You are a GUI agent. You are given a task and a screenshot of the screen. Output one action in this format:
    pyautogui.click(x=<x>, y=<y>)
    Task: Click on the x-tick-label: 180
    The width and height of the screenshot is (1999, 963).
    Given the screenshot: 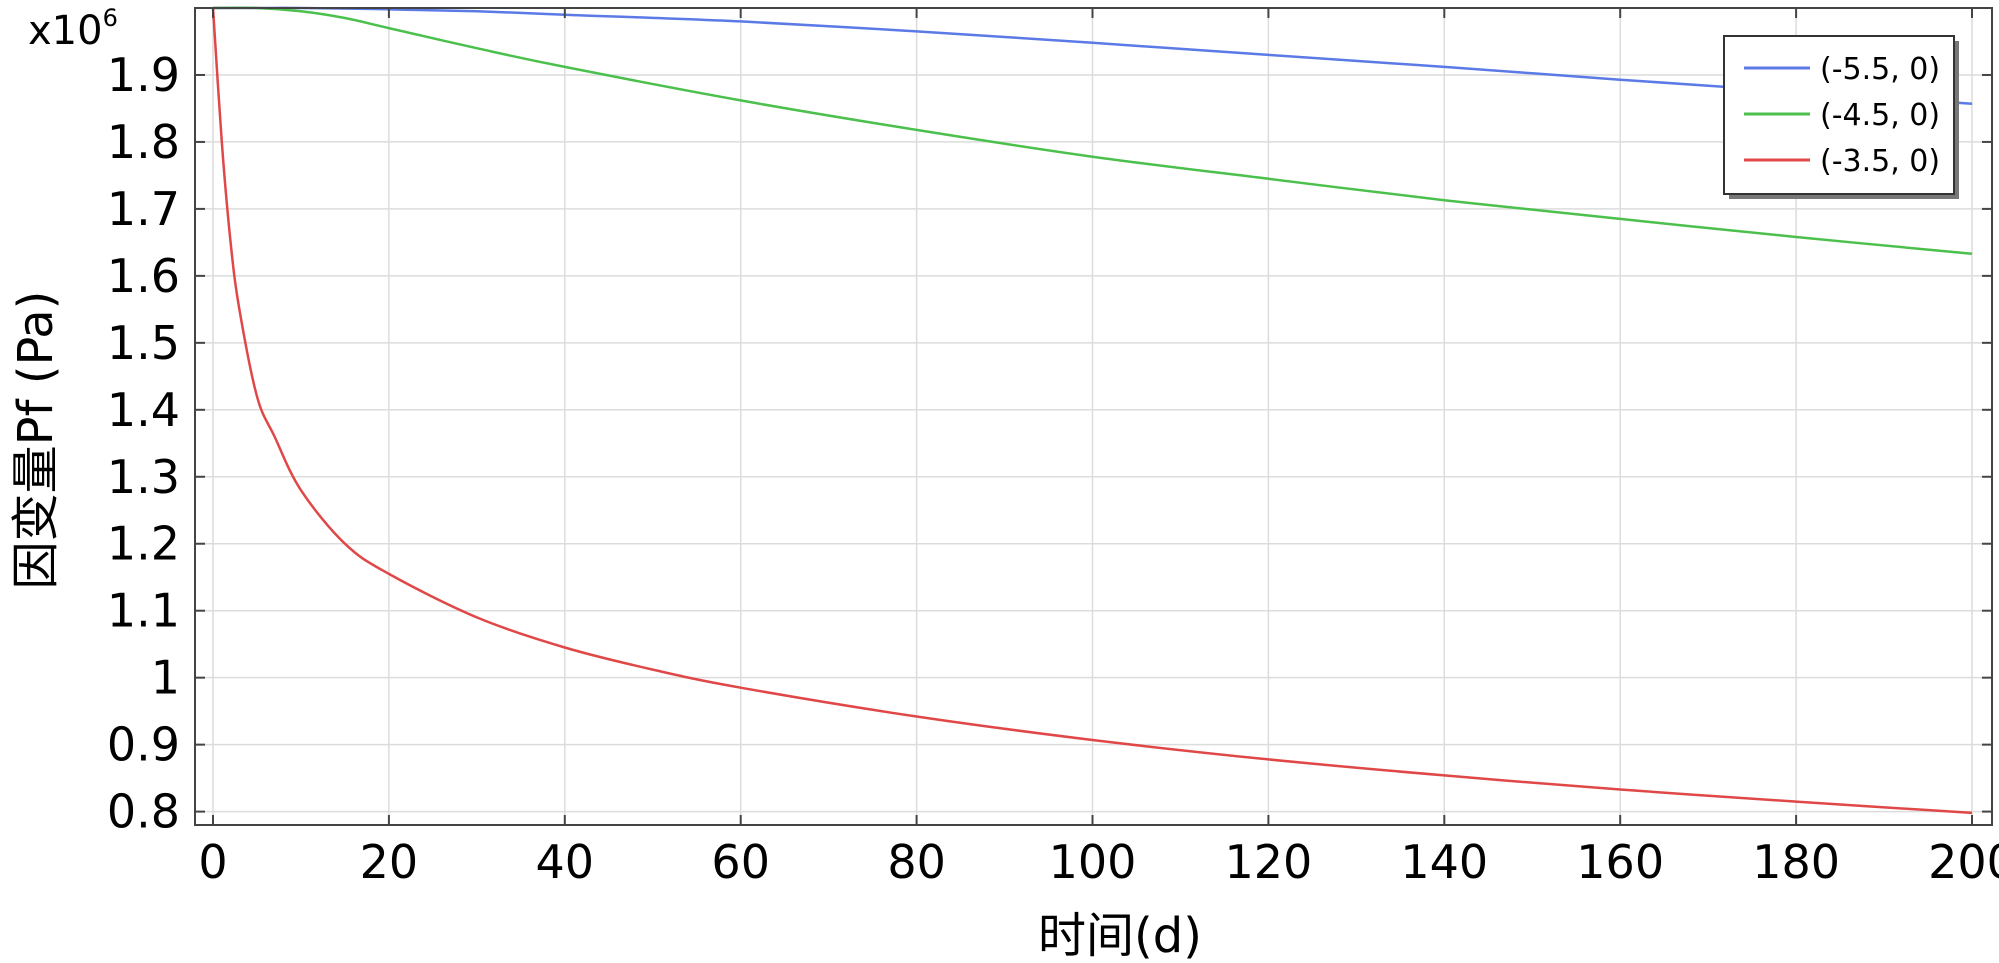 What is the action you would take?
    pyautogui.click(x=1796, y=862)
    